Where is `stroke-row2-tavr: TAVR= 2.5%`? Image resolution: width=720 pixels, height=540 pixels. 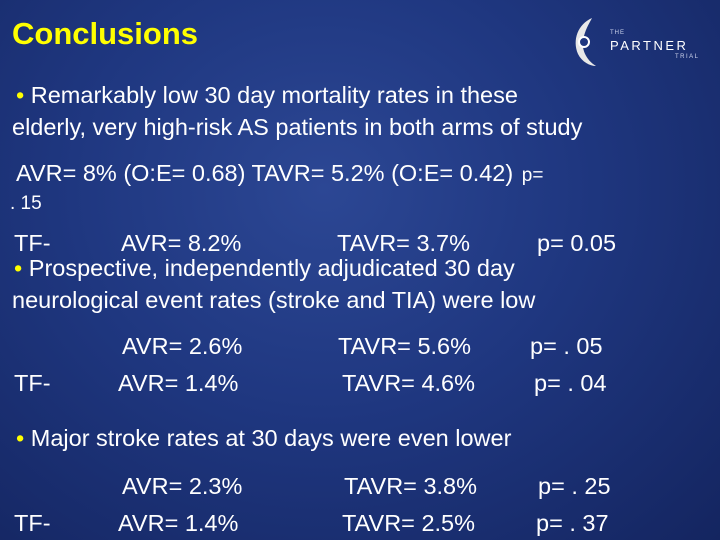 stroke-row2-tavr: TAVR= 2.5% is located at coordinates (409, 523).